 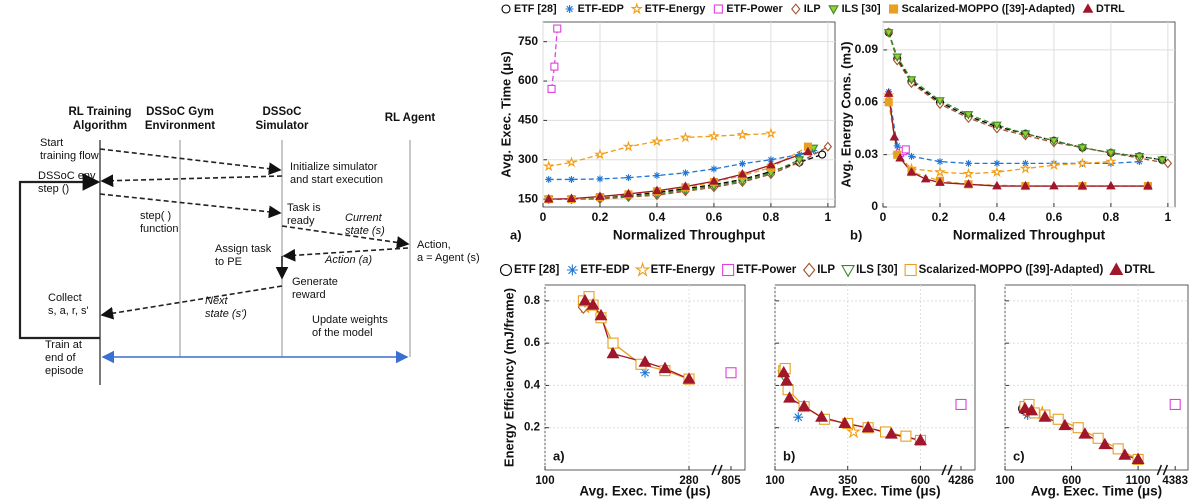 I want to click on diagram-label: reward, so click(x=309, y=295).